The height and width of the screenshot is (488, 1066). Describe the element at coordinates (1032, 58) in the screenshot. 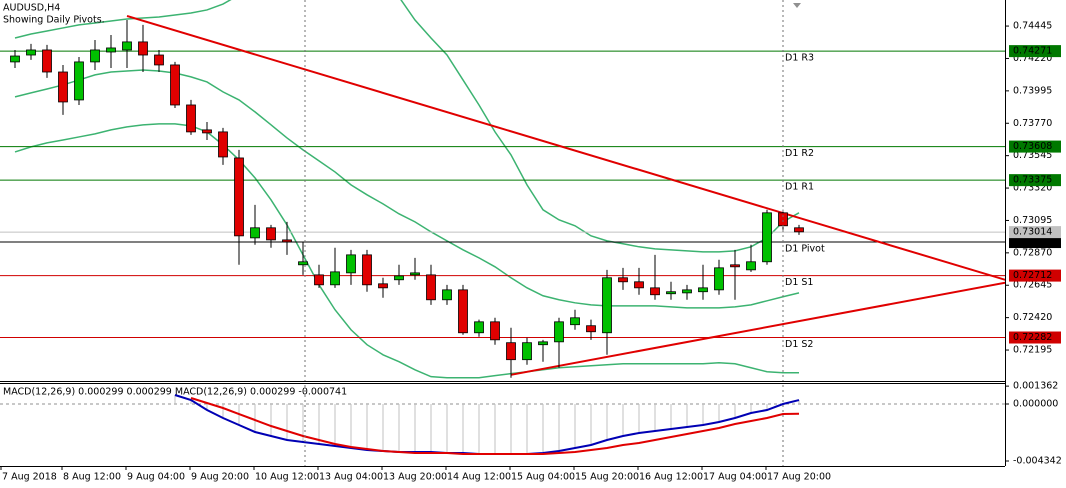

I see `y-tick-label: 0.74220` at that location.